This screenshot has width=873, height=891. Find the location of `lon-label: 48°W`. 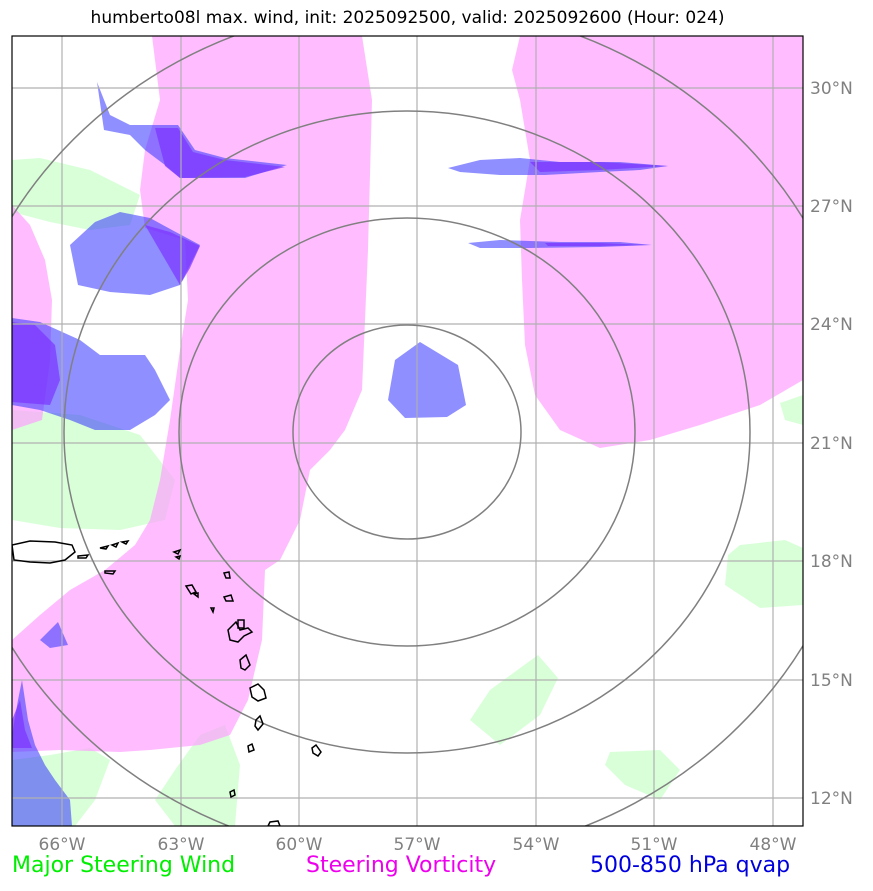

lon-label: 48°W is located at coordinates (773, 845).